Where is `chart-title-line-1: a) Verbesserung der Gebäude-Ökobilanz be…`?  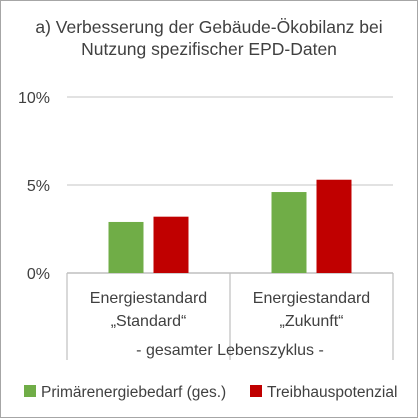
chart-title-line-1: a) Verbesserung der Gebäude-Ökobilanz be… is located at coordinates (209, 27).